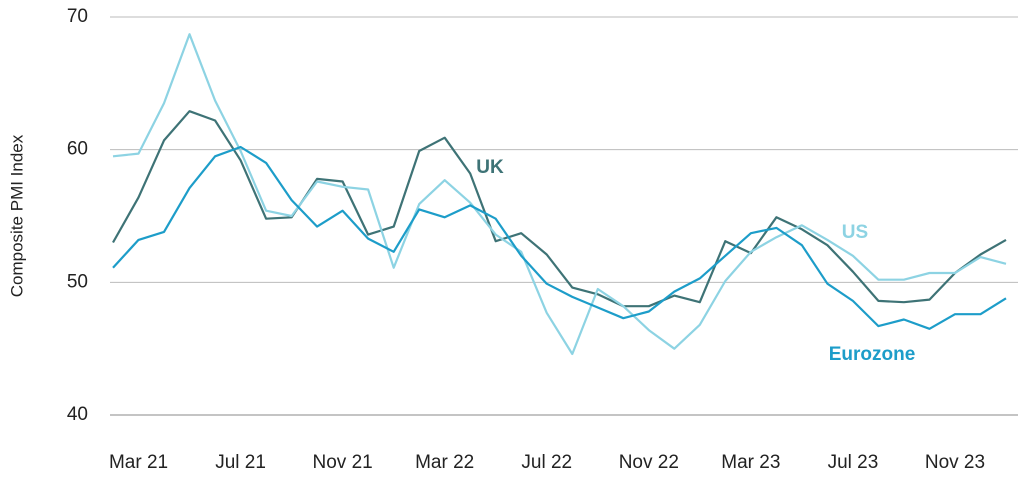 The image size is (1024, 481). What do you see at coordinates (546, 462) in the screenshot?
I see `x-tick-label: Jul 22` at bounding box center [546, 462].